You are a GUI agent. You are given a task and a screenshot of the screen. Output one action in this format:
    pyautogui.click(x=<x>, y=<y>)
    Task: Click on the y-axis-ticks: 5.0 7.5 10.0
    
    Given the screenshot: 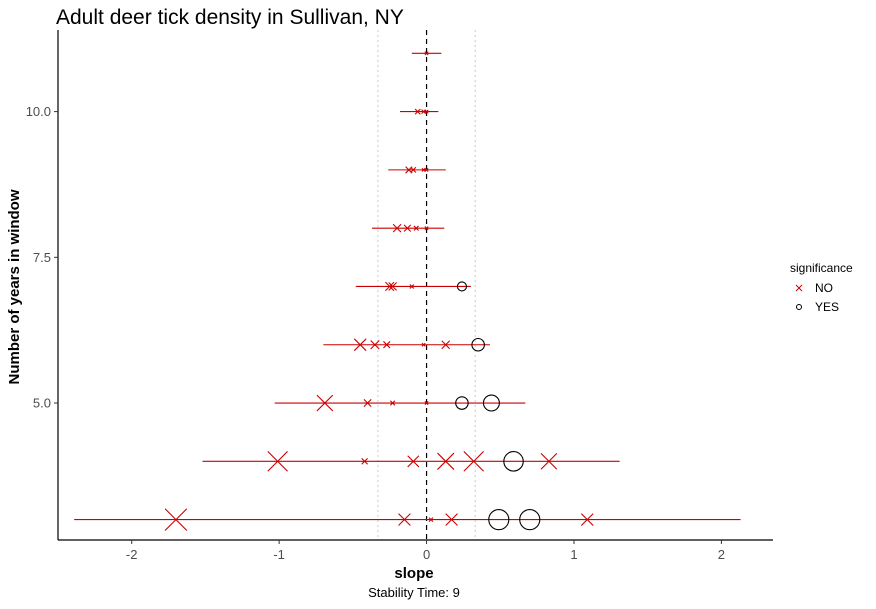 What is the action you would take?
    pyautogui.click(x=42, y=257)
    